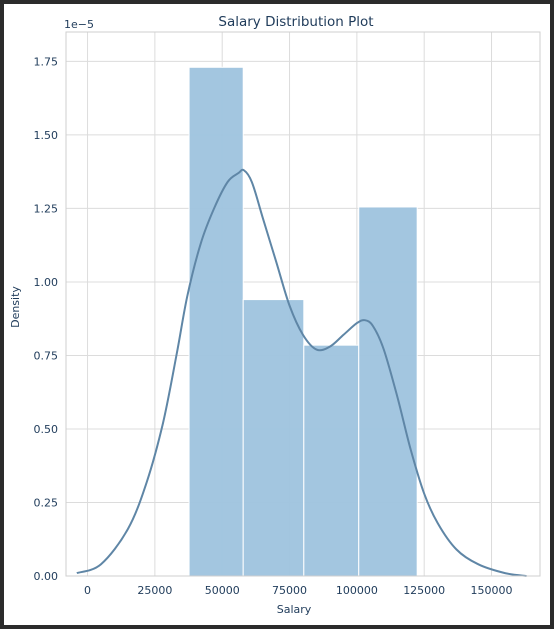  I want to click on x-axis-label: Salary, so click(294, 609).